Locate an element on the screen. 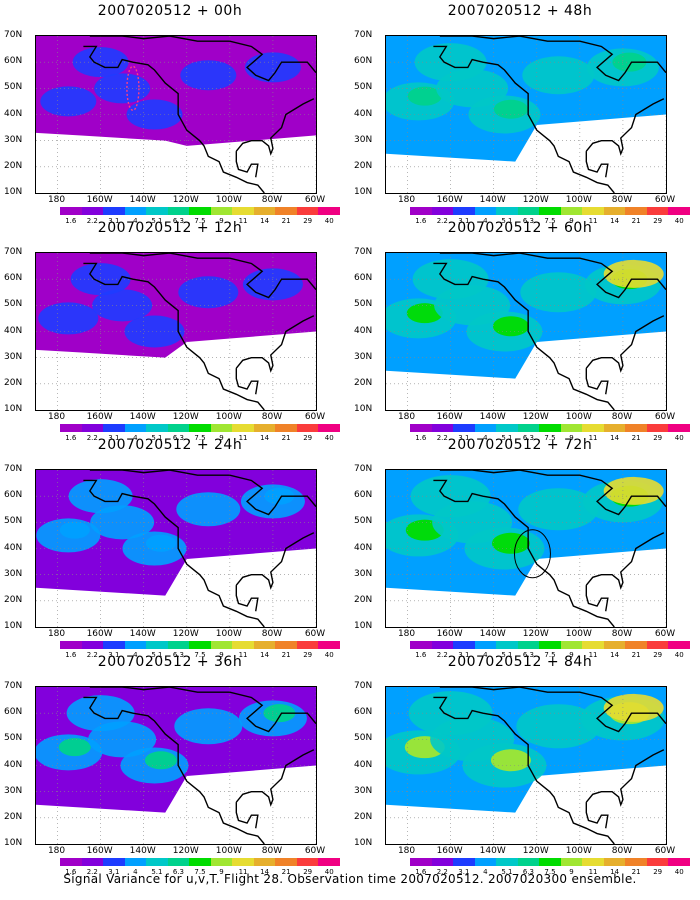 The width and height of the screenshot is (700, 900). lon-tick-label: 180 is located at coordinates (56, 417).